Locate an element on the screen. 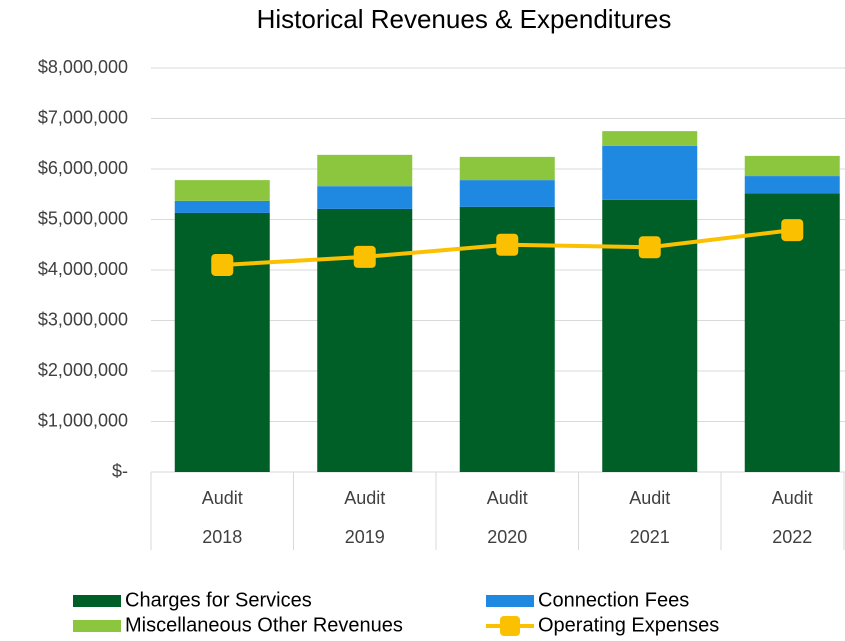 Image resolution: width=845 pixels, height=641 pixels. y-tick-label: $6,000,000 is located at coordinates (83, 168).